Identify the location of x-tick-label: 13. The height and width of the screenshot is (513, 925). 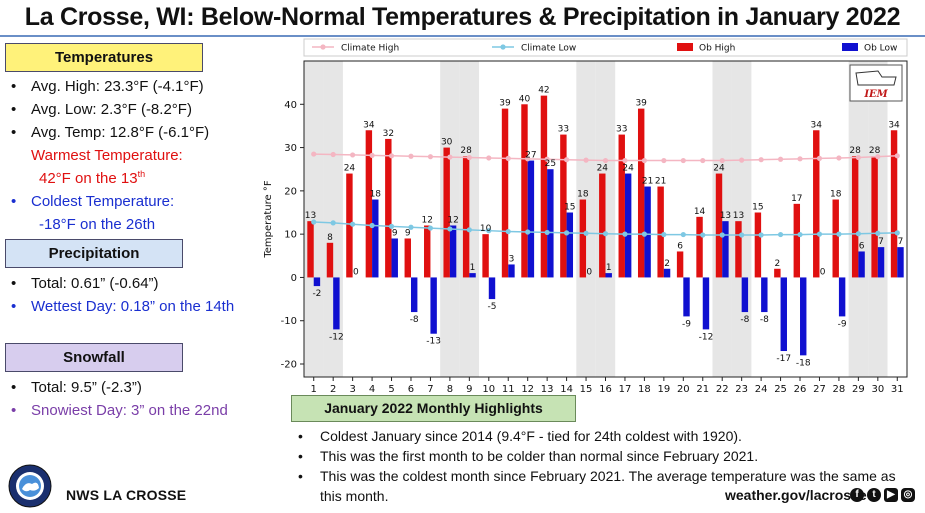
(547, 389).